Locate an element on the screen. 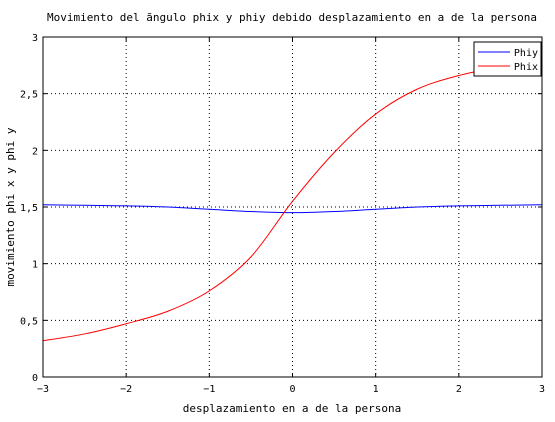 Image resolution: width=555 pixels, height=422 pixels. legend-label: Phix is located at coordinates (526, 67).